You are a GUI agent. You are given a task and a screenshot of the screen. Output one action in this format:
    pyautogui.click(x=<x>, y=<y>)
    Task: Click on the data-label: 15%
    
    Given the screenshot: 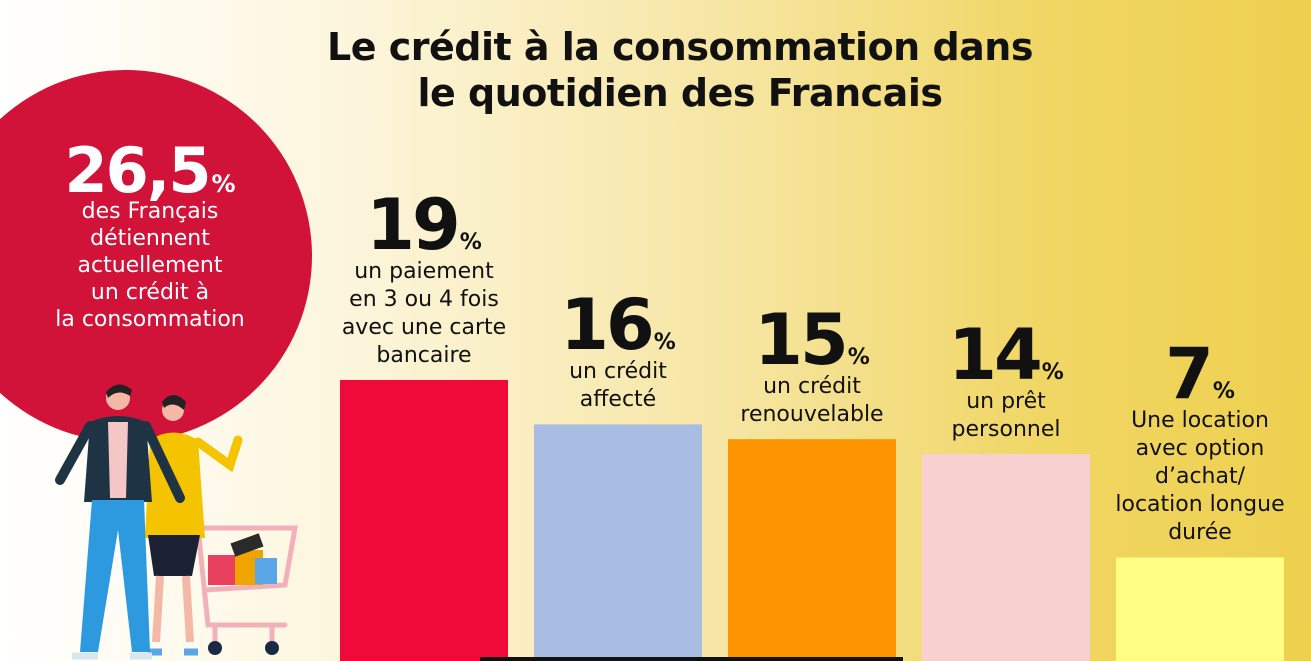 What is the action you would take?
    pyautogui.click(x=812, y=340)
    